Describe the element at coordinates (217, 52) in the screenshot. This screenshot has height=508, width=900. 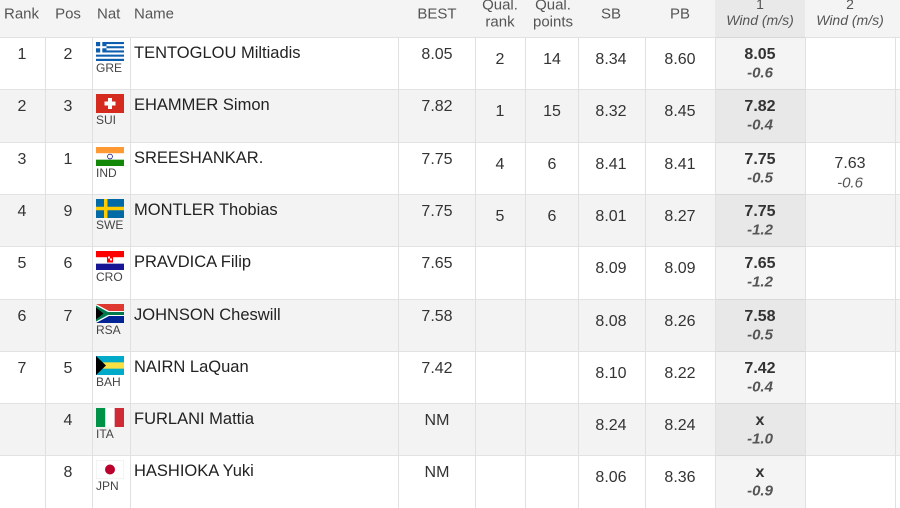
I see `athlete-name: TENTOGLOU Miltiadis` at that location.